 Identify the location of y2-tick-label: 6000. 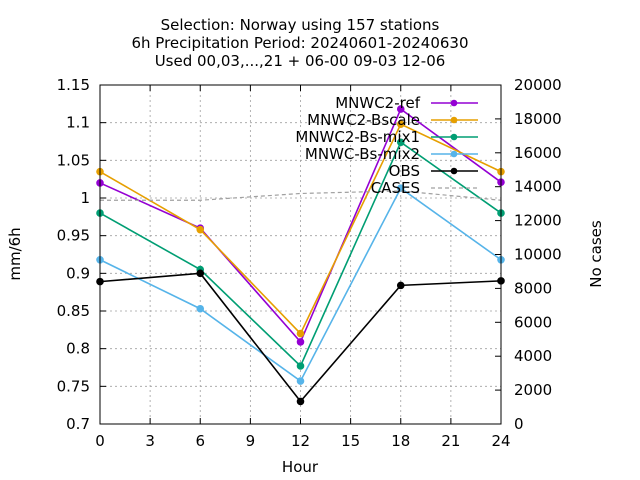
(533, 322).